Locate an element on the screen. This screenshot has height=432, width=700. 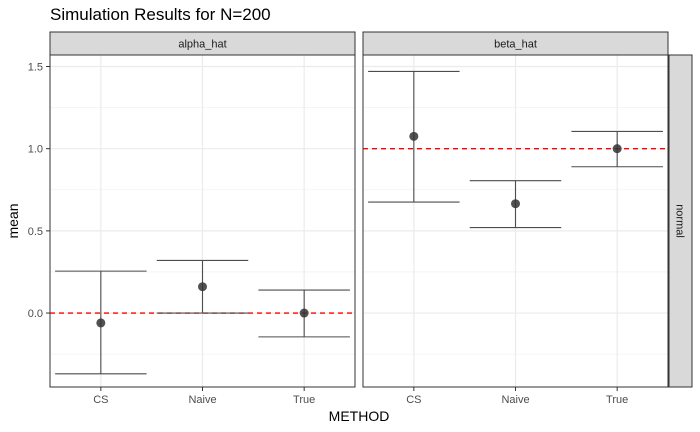
y-tick-label: 1.0 is located at coordinates (35, 150).